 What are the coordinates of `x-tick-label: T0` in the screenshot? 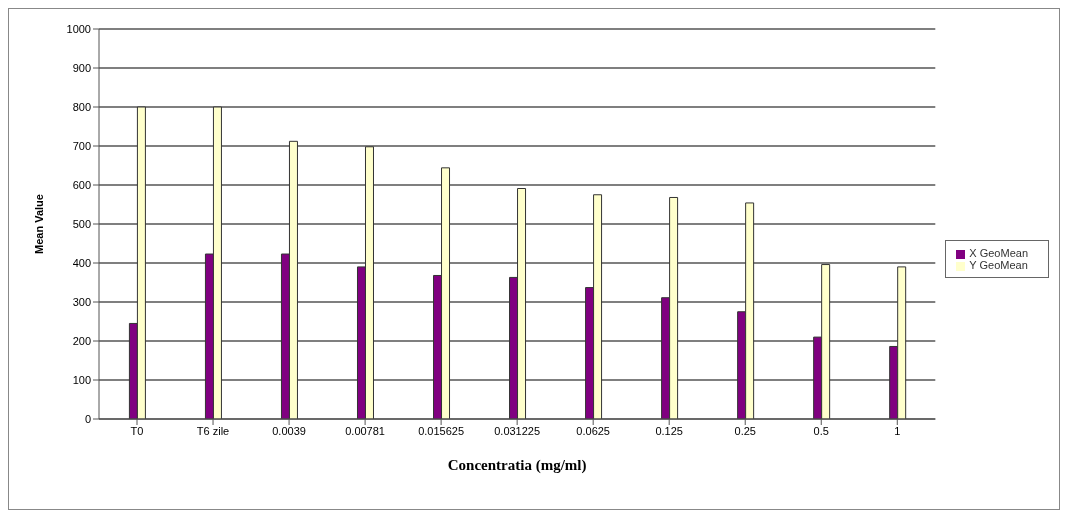 It's located at (137, 430).